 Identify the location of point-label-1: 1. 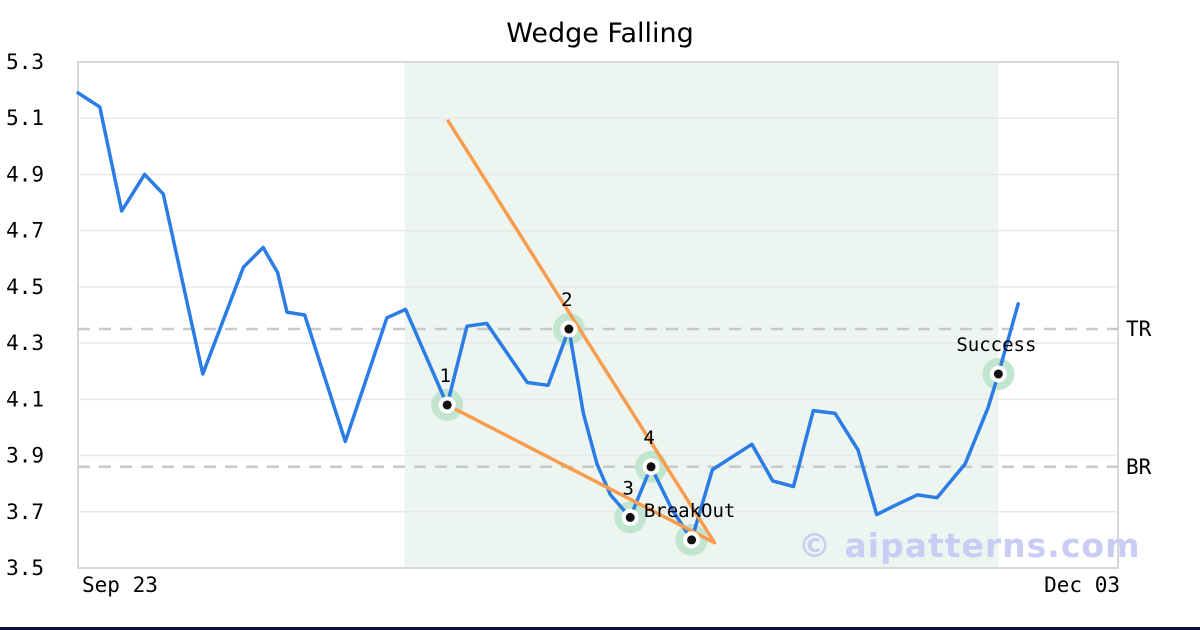
(444, 376).